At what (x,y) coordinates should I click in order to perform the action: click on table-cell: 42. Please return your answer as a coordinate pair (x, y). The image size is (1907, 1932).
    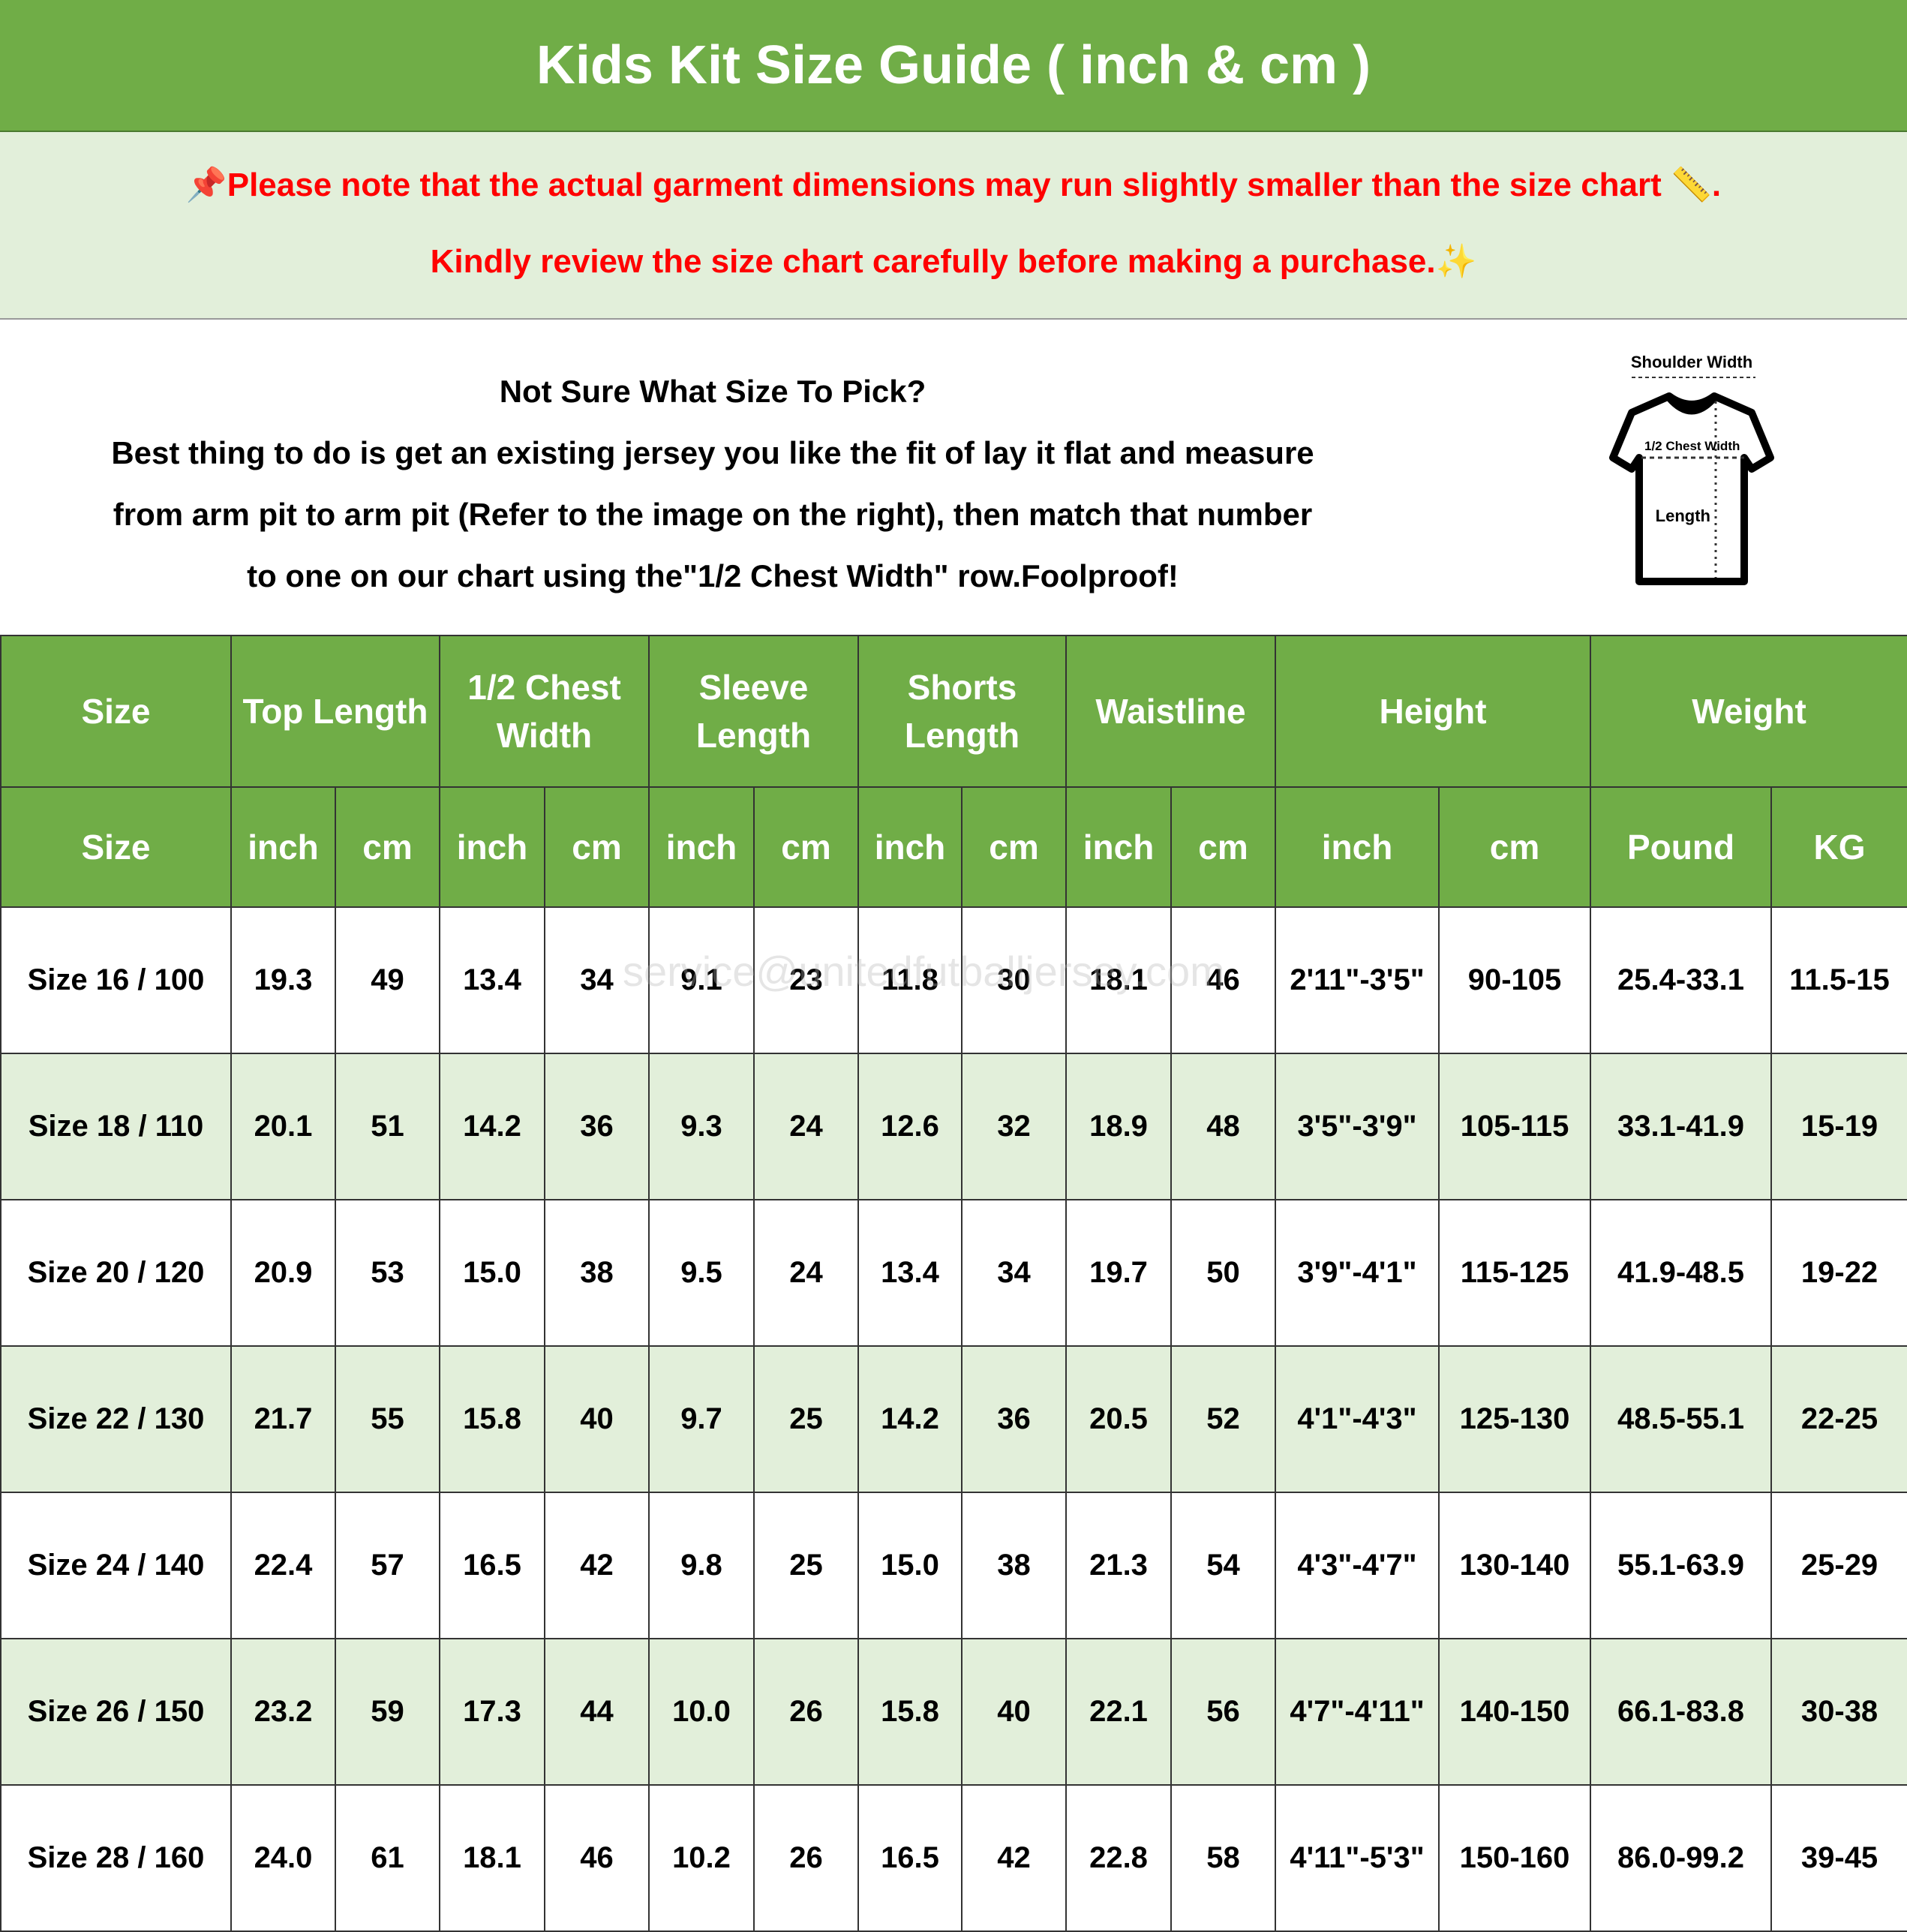
    Looking at the image, I should click on (1014, 1858).